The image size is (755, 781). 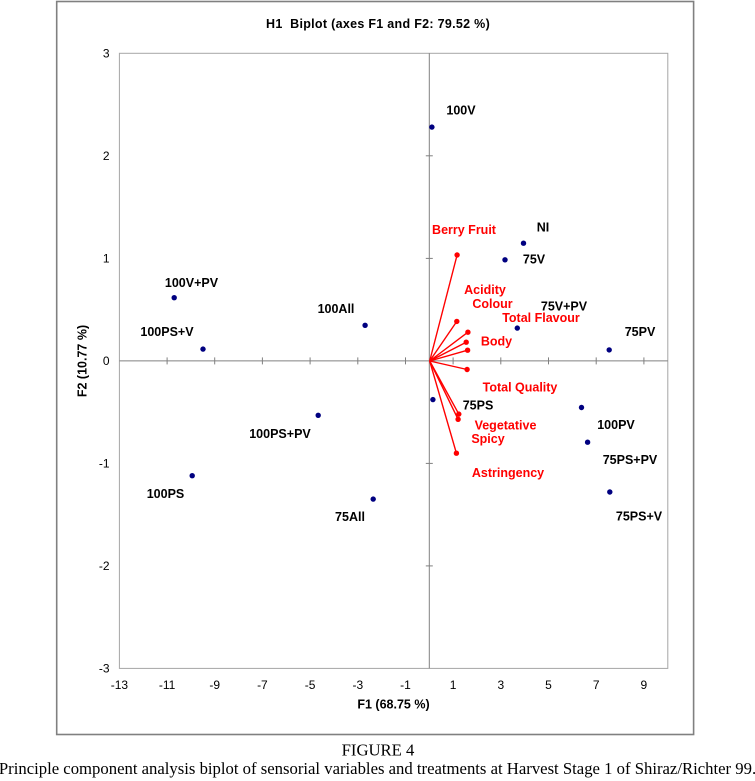 I want to click on svg-text: 7, so click(x=596, y=685).